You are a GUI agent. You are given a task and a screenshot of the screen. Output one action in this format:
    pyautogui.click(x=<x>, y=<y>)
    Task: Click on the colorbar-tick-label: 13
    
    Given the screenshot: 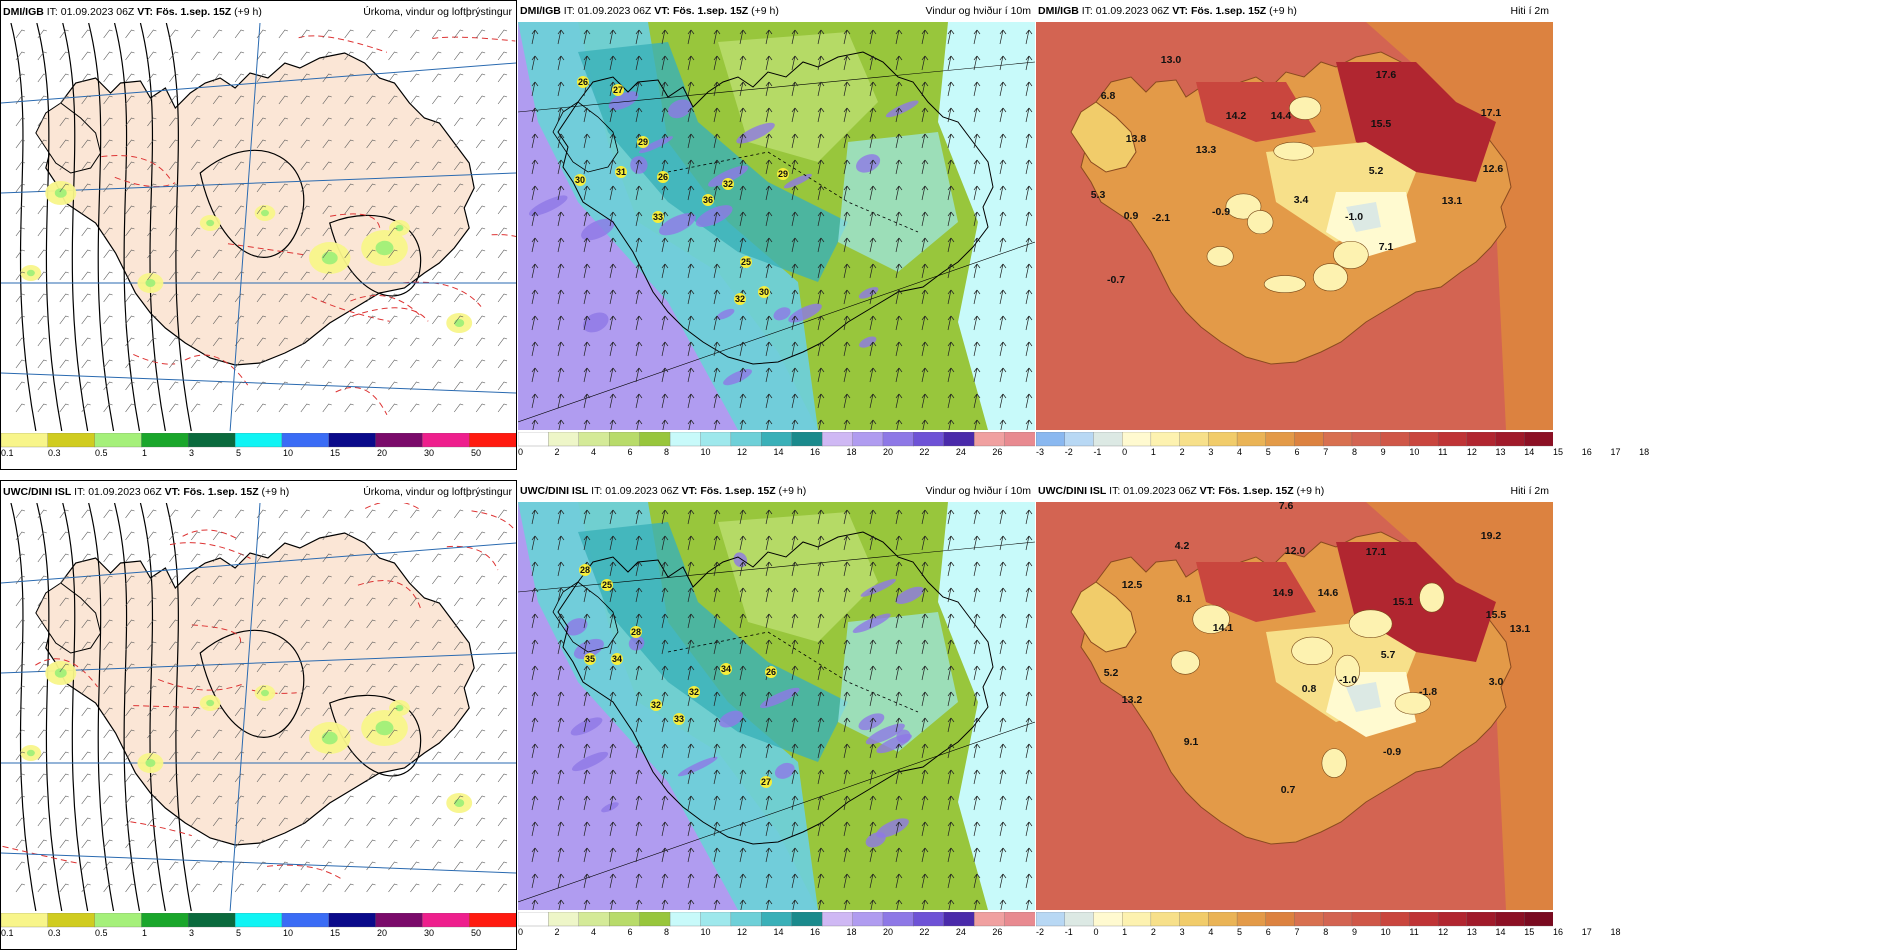 What is the action you would take?
    pyautogui.click(x=1500, y=452)
    